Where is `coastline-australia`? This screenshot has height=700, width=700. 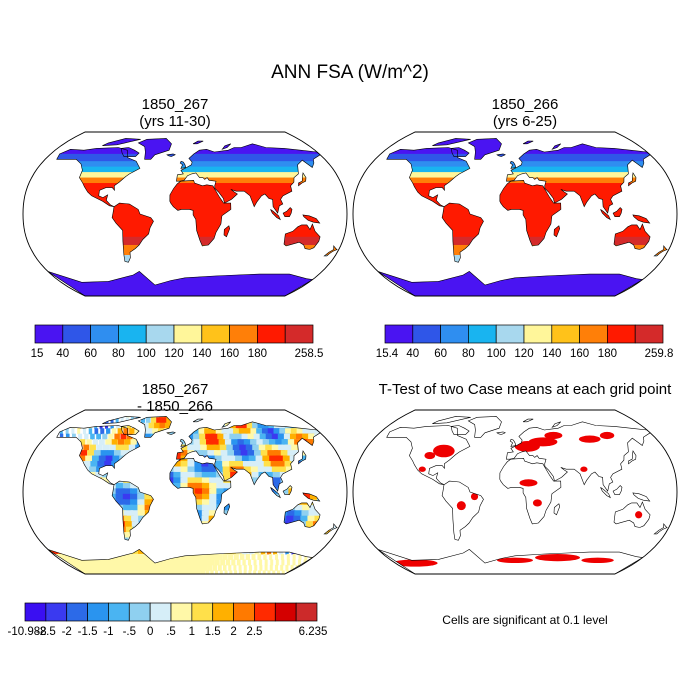 coastline-australia is located at coordinates (632, 514).